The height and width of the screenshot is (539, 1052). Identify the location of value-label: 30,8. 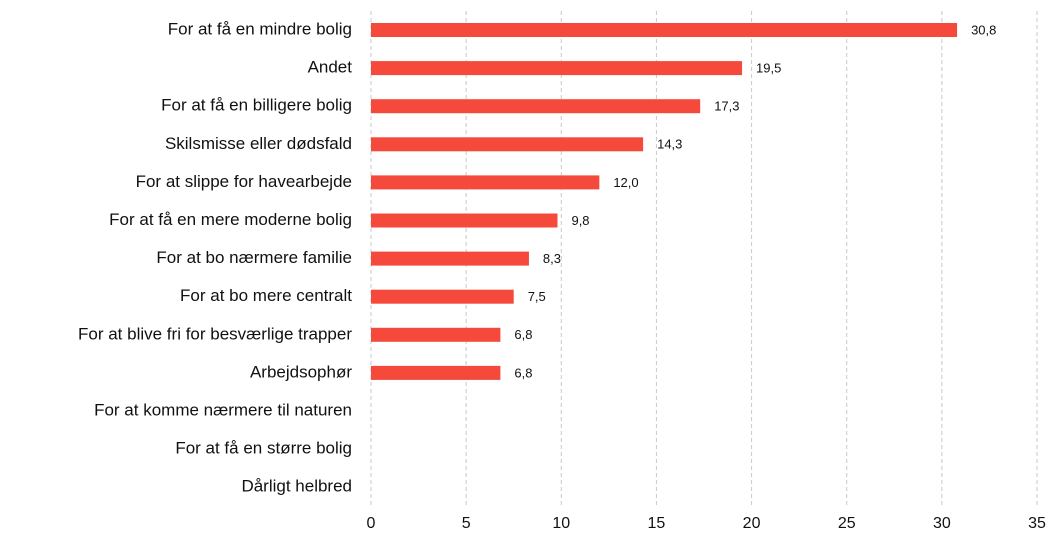
(983, 29).